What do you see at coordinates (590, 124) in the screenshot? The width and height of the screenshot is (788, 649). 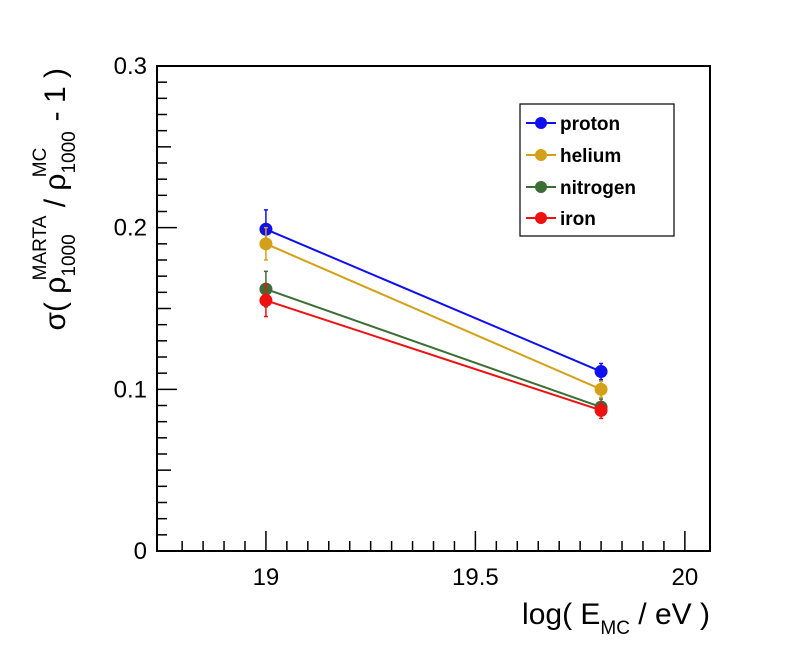 I see `legend-label-proton: proton` at bounding box center [590, 124].